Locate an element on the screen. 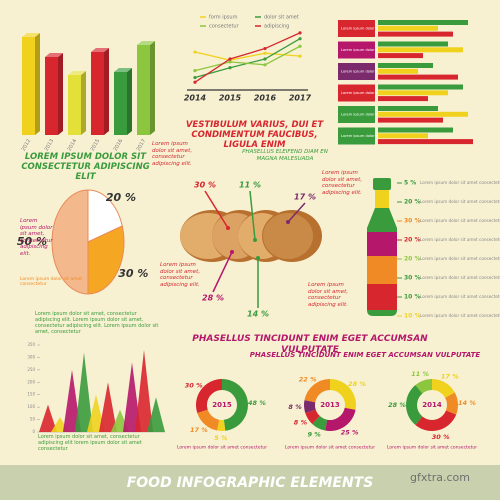 The image size is (500, 500). y-tick-label: 0 is located at coordinates (33, 431).